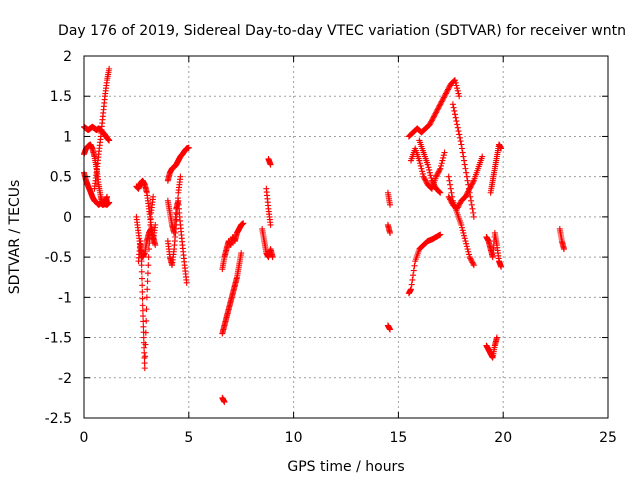 The width and height of the screenshot is (640, 480). Describe the element at coordinates (345, 467) in the screenshot. I see `x-axis-label: GPS time / hours` at that location.